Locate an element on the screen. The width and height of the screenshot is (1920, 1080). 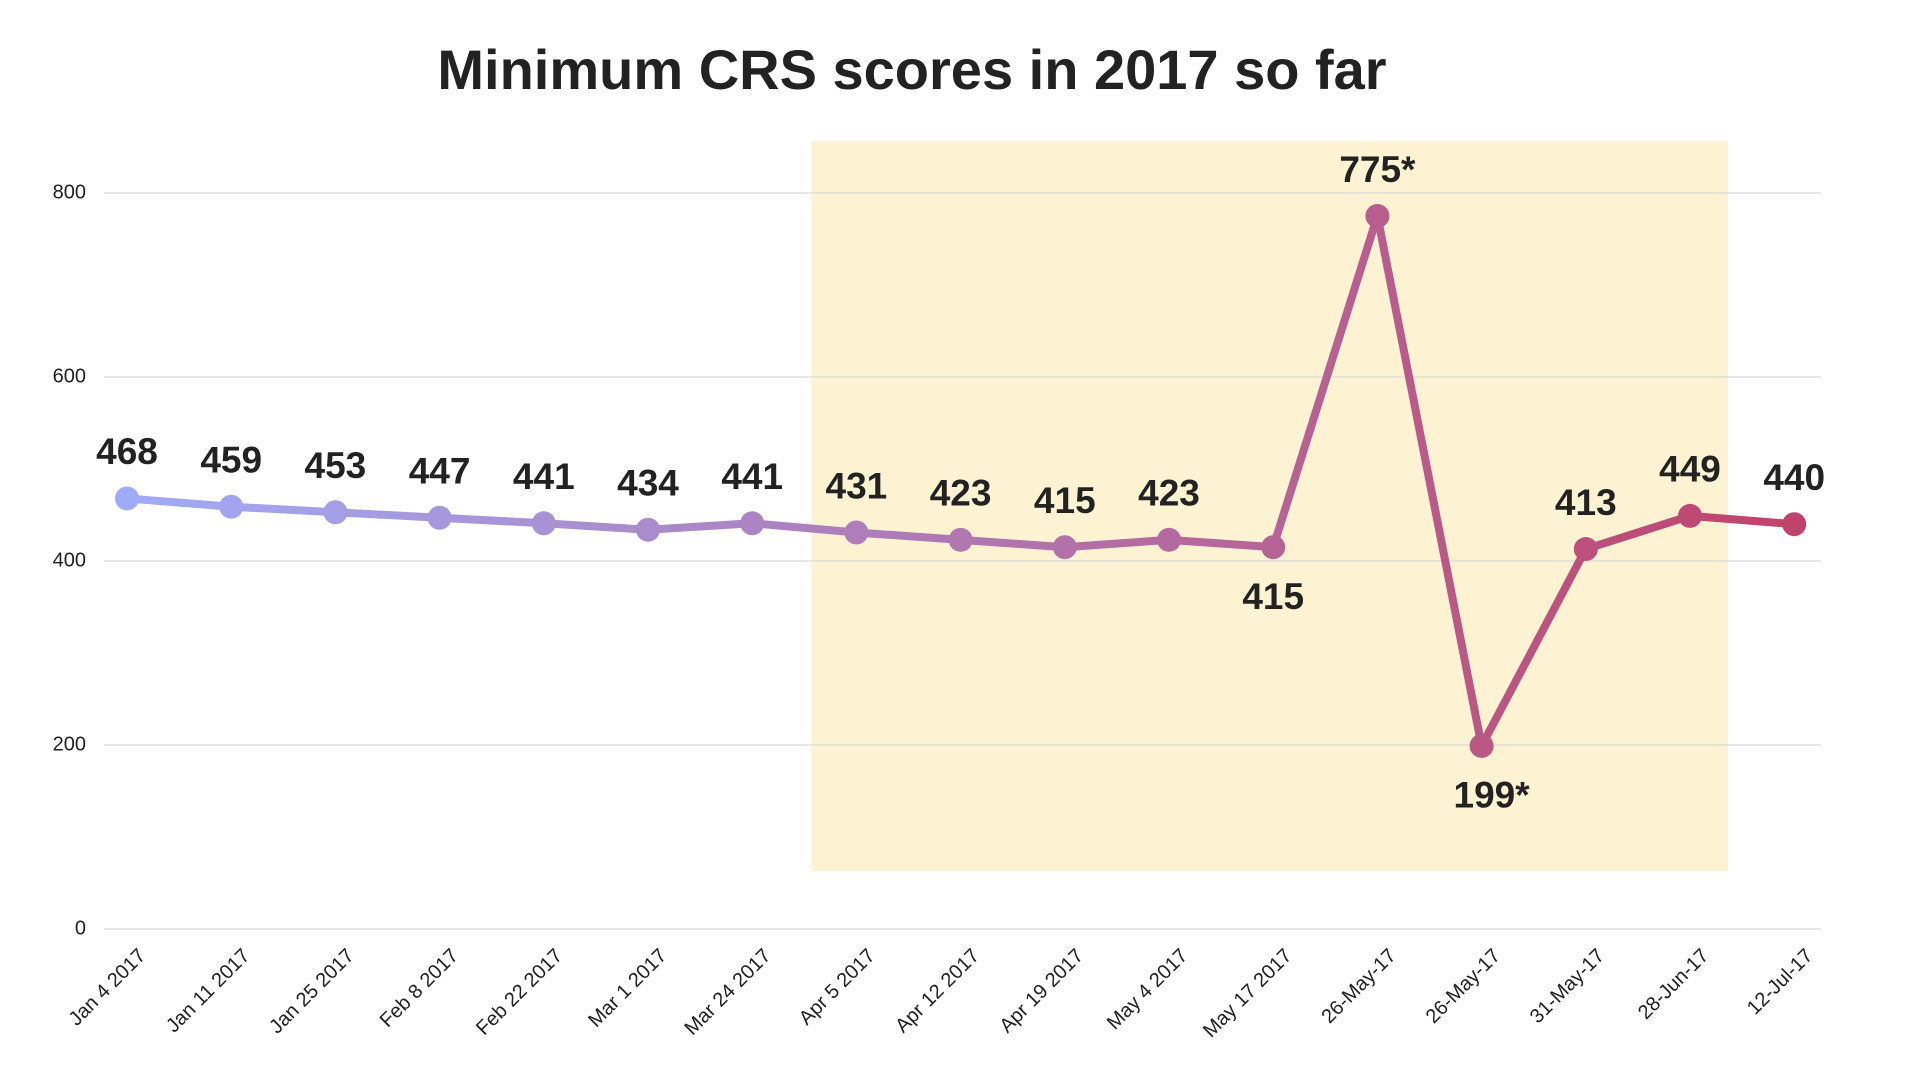
x-tick-label: Apr 5 2017 is located at coordinates (837, 987).